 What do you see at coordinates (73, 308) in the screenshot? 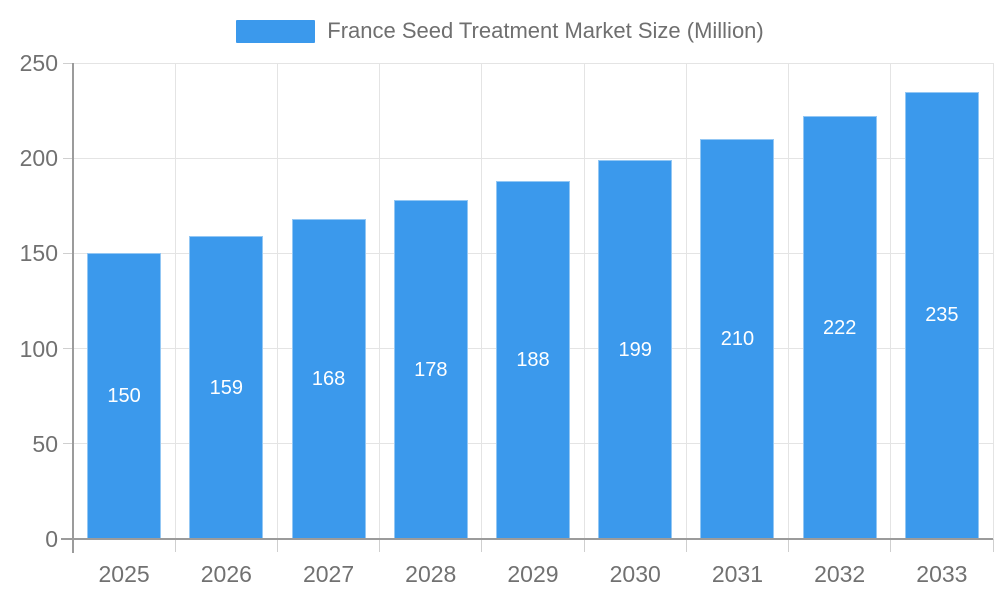
I see `y-axis-line` at bounding box center [73, 308].